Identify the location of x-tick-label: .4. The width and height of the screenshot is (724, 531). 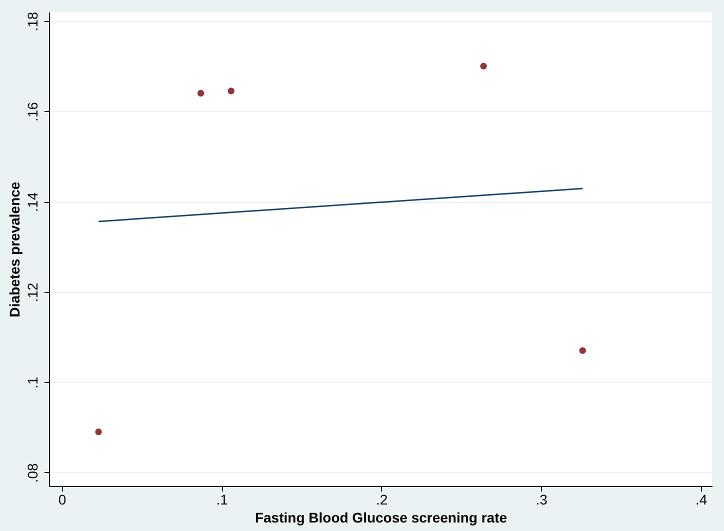
(701, 500).